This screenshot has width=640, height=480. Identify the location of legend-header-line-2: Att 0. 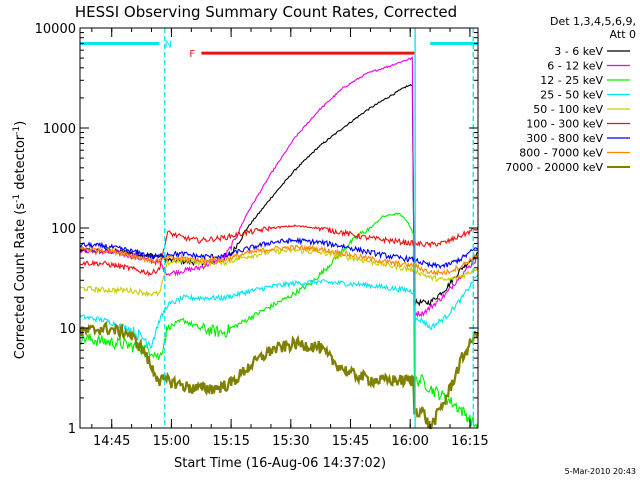
(623, 34).